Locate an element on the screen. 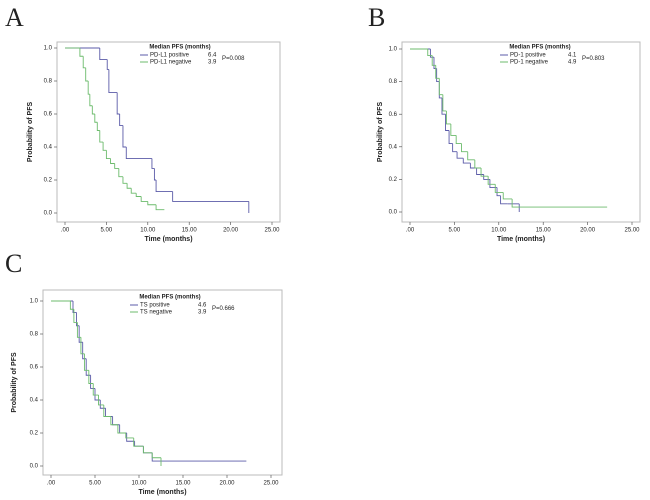  legend-label: TS negative is located at coordinates (156, 313).